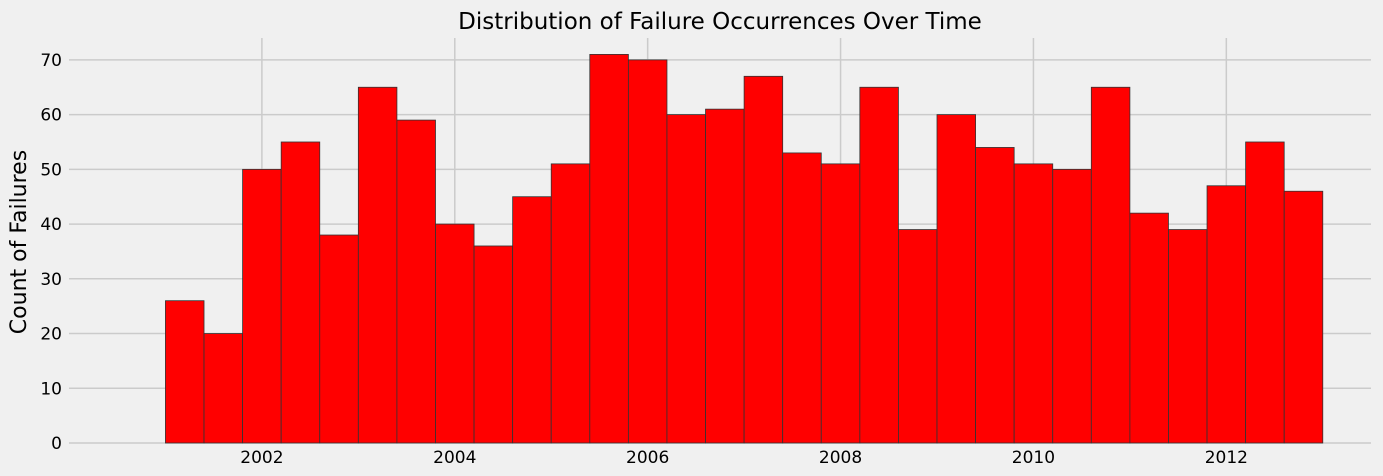 The height and width of the screenshot is (476, 1383). What do you see at coordinates (51, 389) in the screenshot?
I see `y-tick-label: 10` at bounding box center [51, 389].